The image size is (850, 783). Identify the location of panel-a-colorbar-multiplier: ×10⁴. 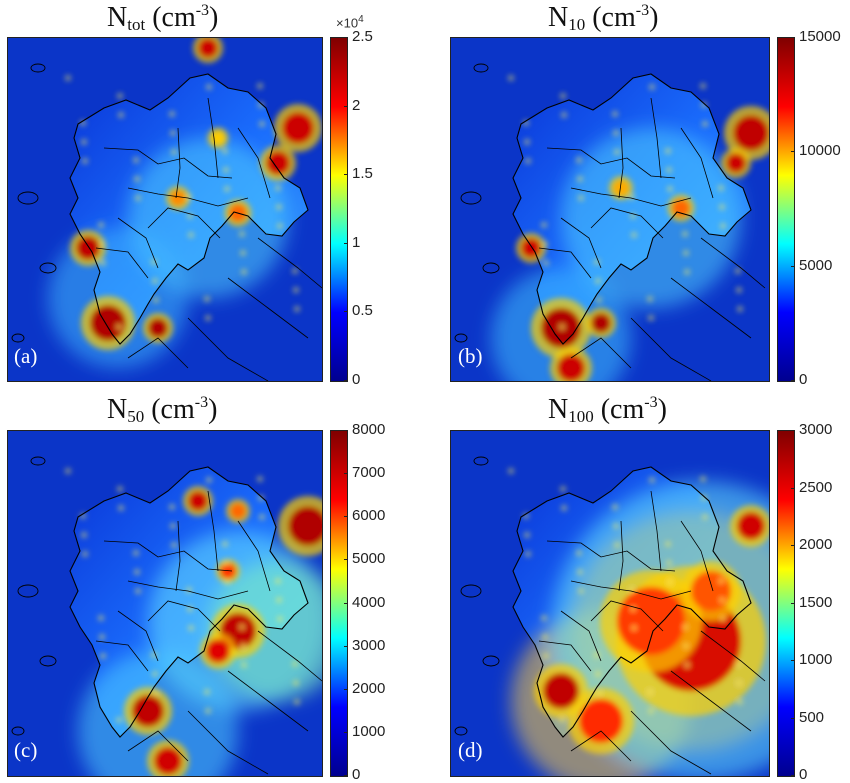
(350, 22).